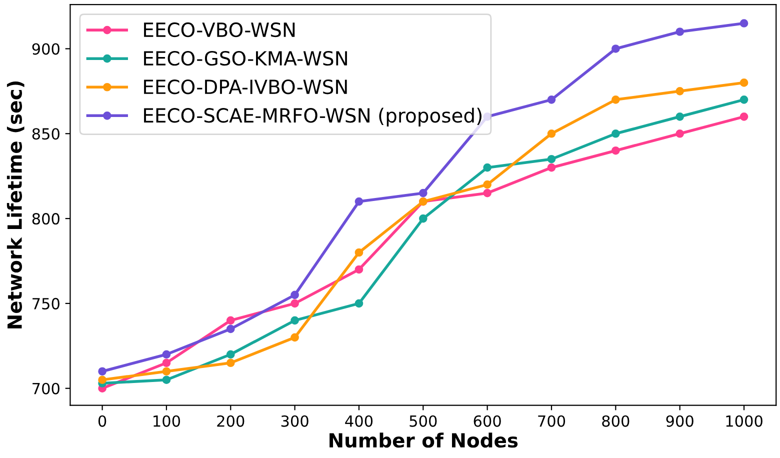  I want to click on x-tick-label: 300, so click(294, 421).